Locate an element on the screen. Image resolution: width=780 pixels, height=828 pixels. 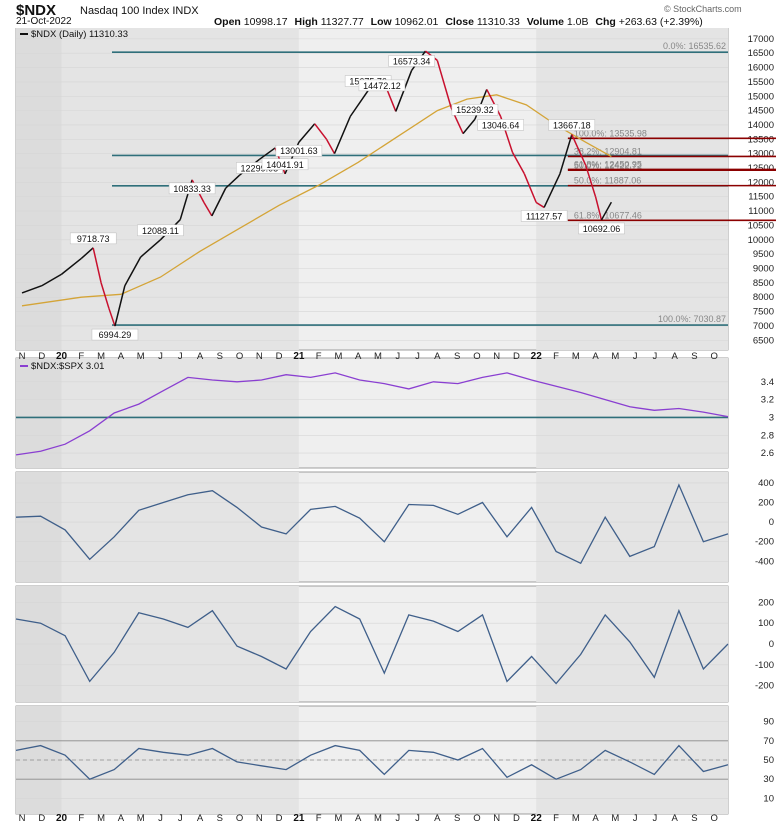
price-tick-label: 14000 is located at coordinates (761, 125).